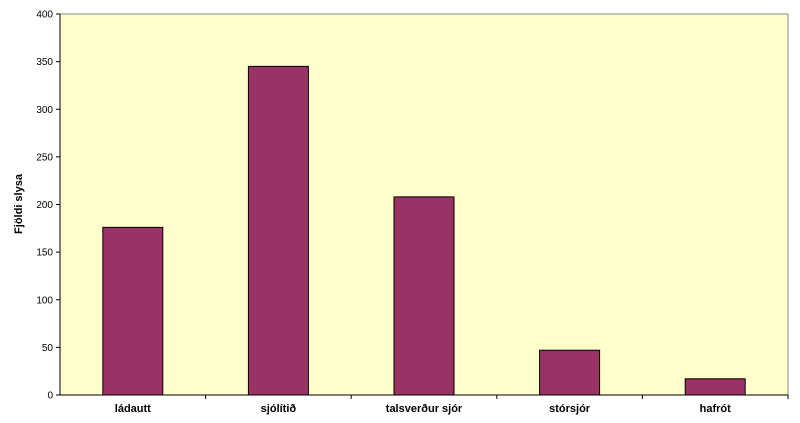  Describe the element at coordinates (424, 409) in the screenshot. I see `x-category-label: talsverður sjór` at that location.